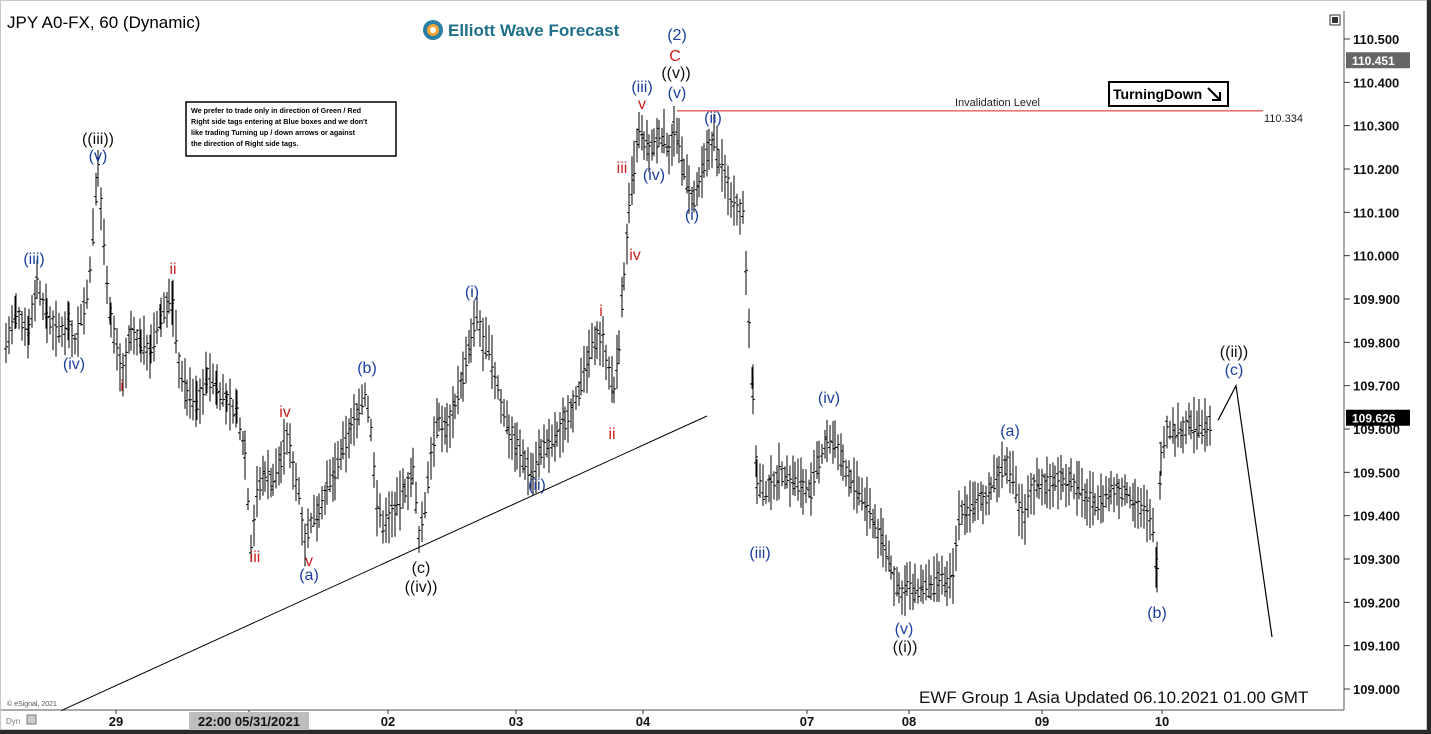 This screenshot has height=734, width=1431. Describe the element at coordinates (1335, 20) in the screenshot. I see `restore-window-icon` at that location.